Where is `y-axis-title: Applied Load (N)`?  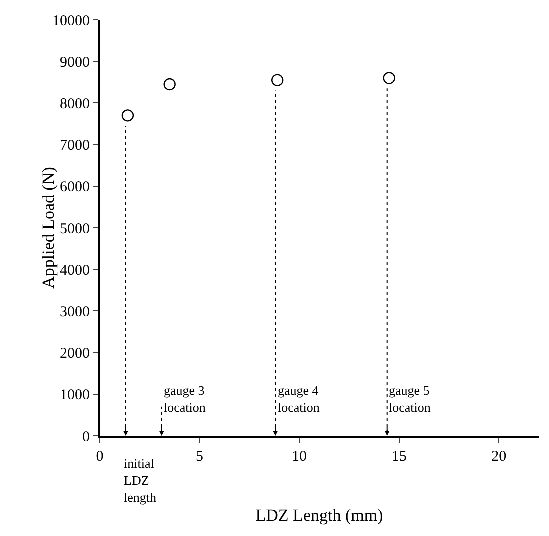 y-axis-title: Applied Load (N) is located at coordinates (48, 228).